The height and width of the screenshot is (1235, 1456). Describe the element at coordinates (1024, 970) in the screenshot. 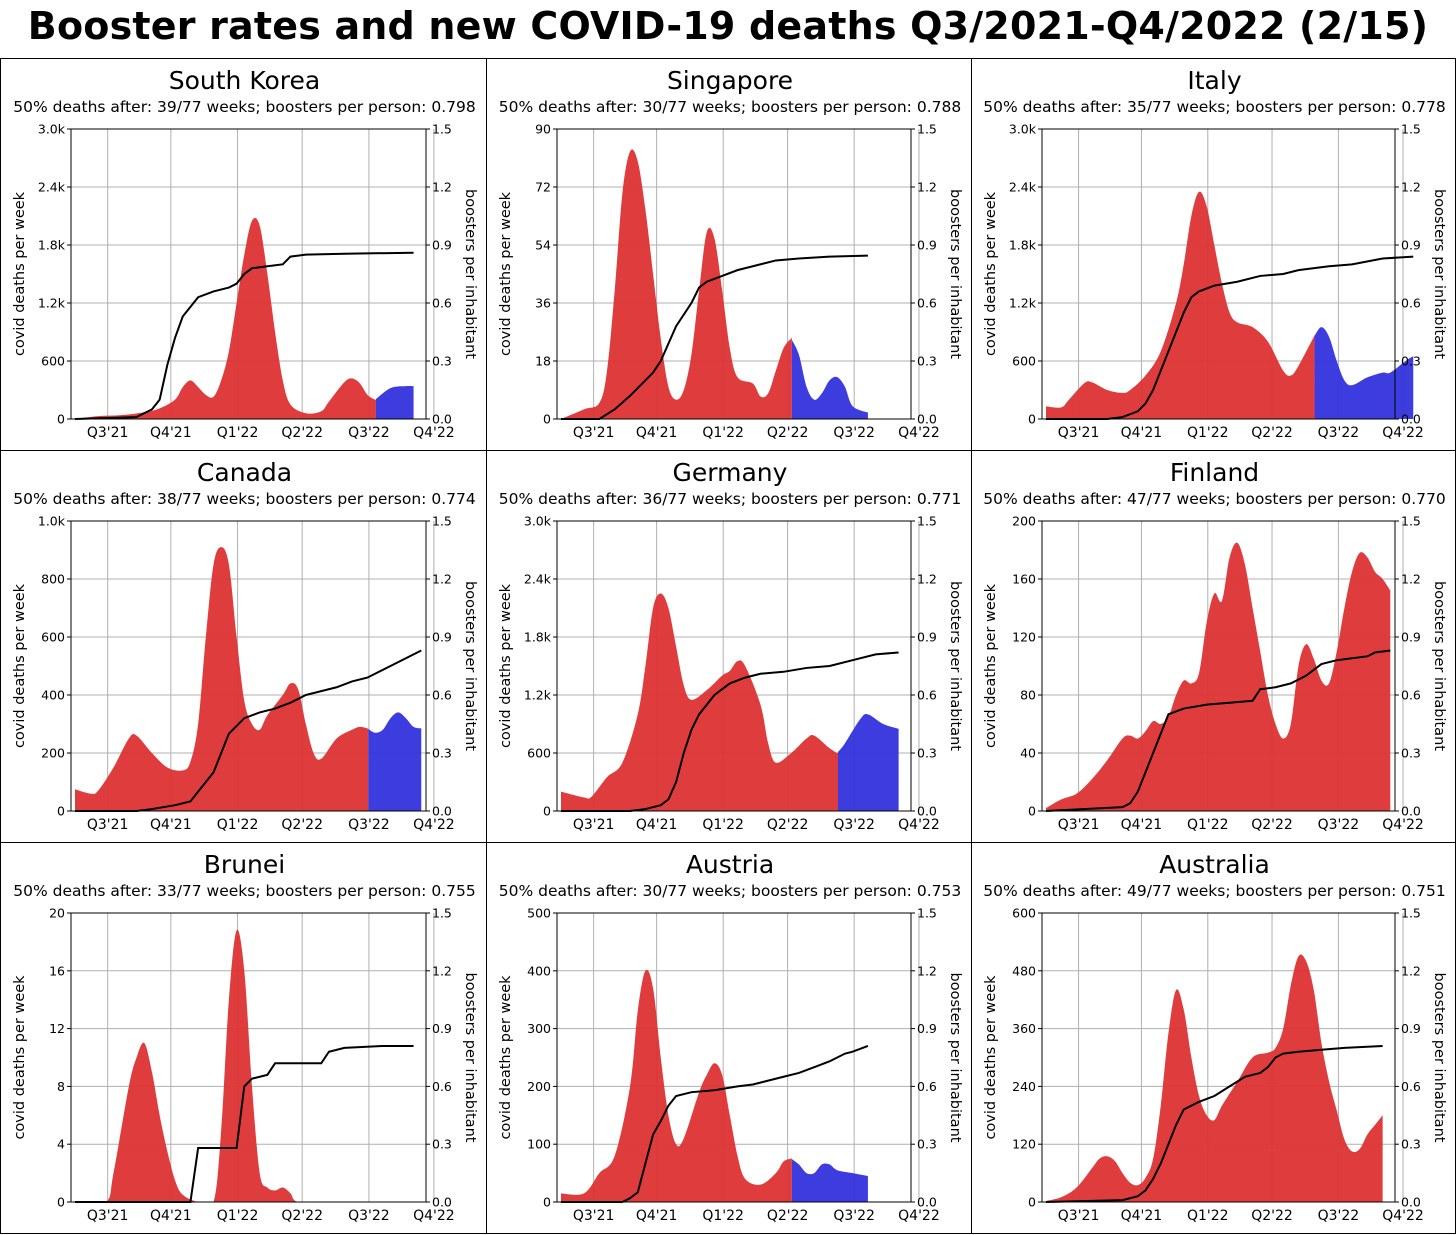

I see `y-tick-label: 480` at that location.